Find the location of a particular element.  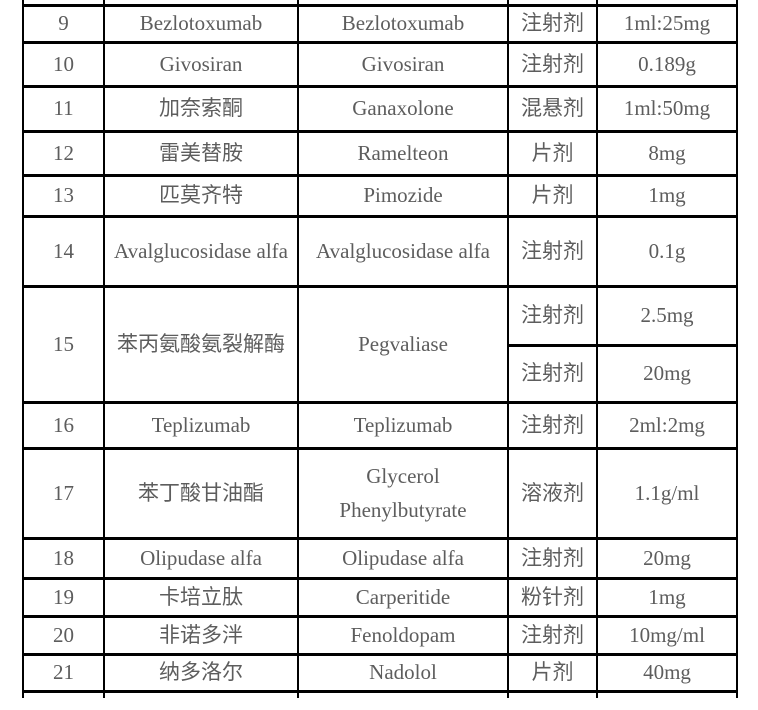

drug-name-cn-cell: Olipudase alfa is located at coordinates (201, 558).